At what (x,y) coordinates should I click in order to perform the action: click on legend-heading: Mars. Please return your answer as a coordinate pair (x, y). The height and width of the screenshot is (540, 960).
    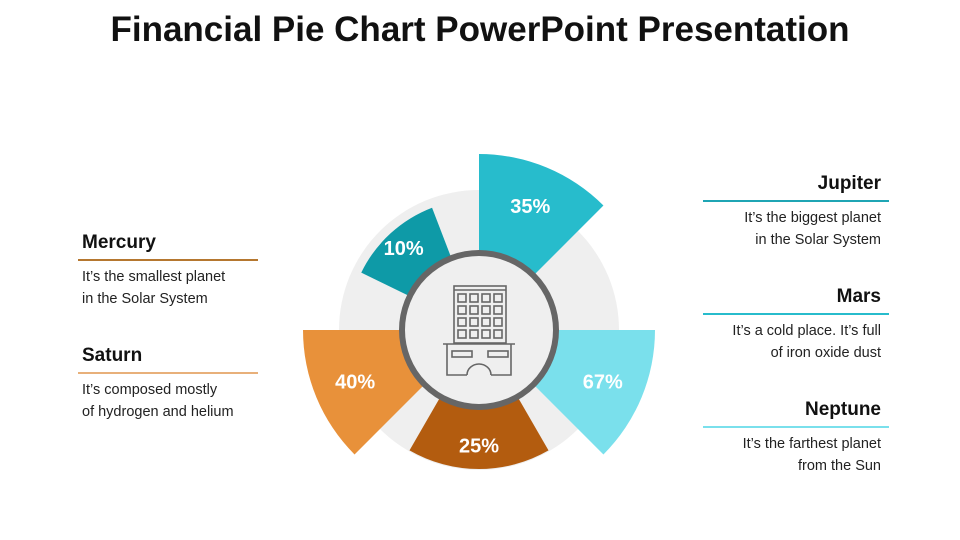
    Looking at the image, I should click on (858, 296).